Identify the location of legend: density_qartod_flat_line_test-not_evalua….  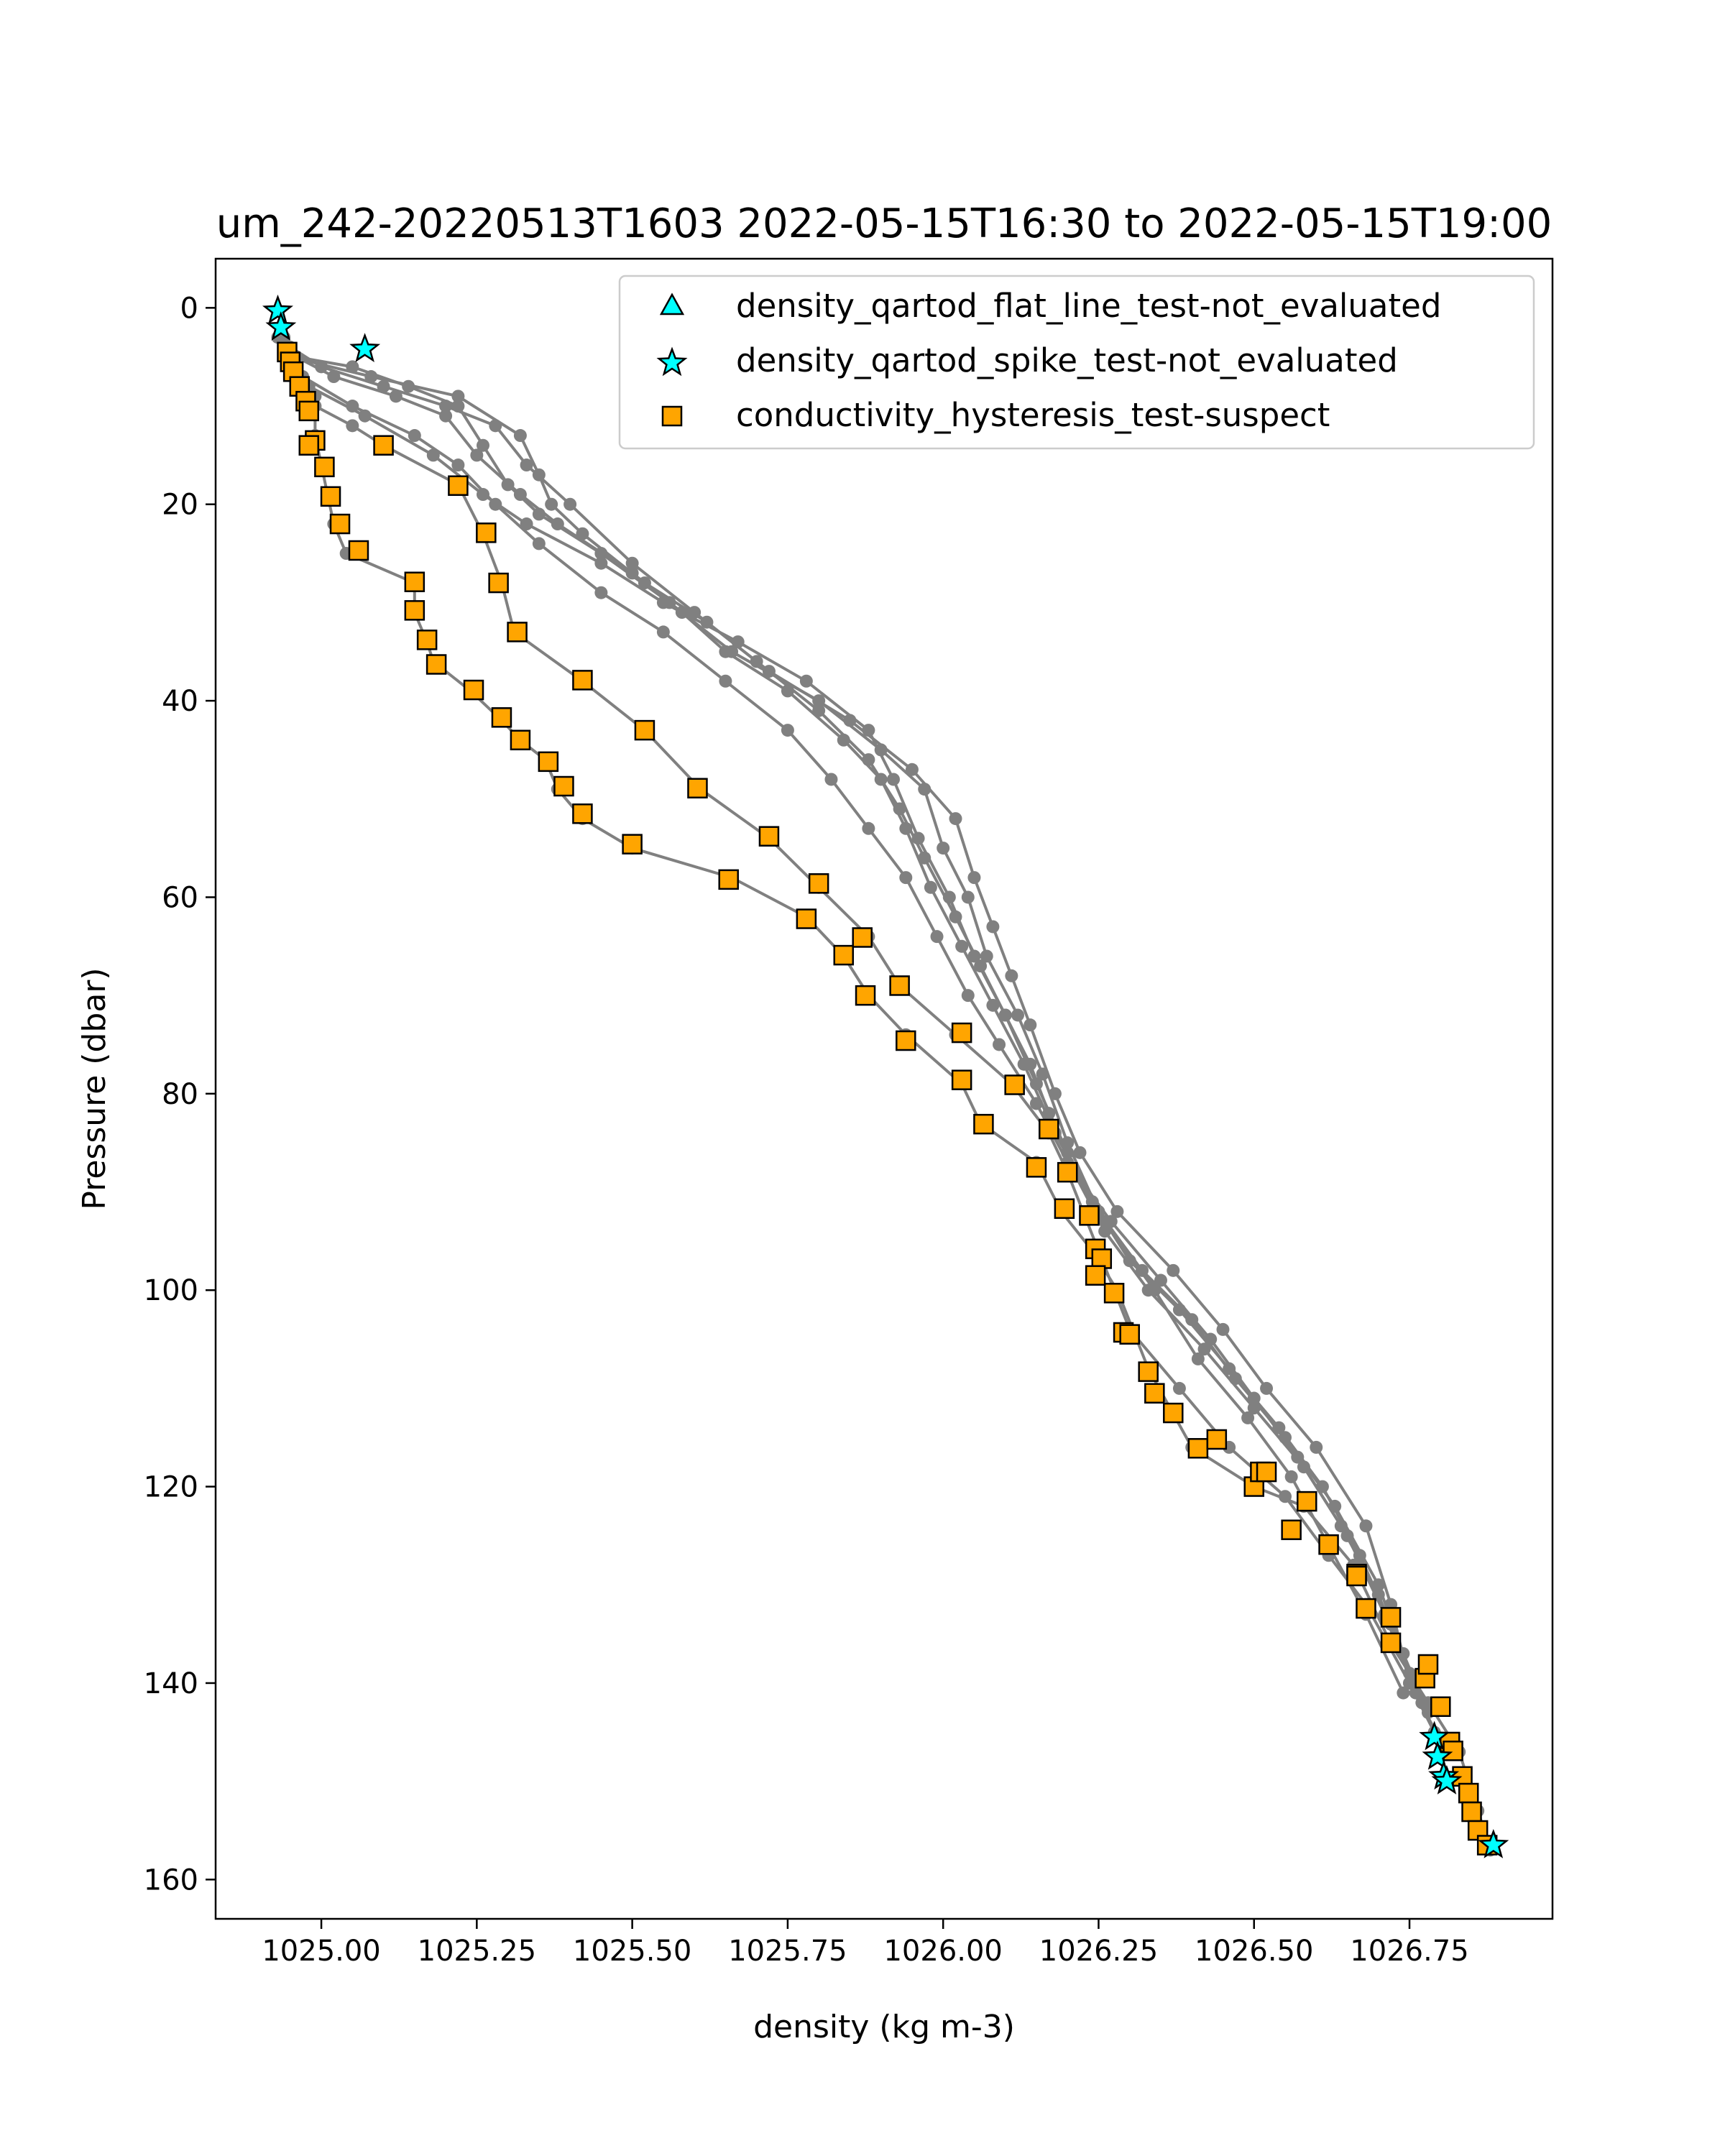
(1076, 362).